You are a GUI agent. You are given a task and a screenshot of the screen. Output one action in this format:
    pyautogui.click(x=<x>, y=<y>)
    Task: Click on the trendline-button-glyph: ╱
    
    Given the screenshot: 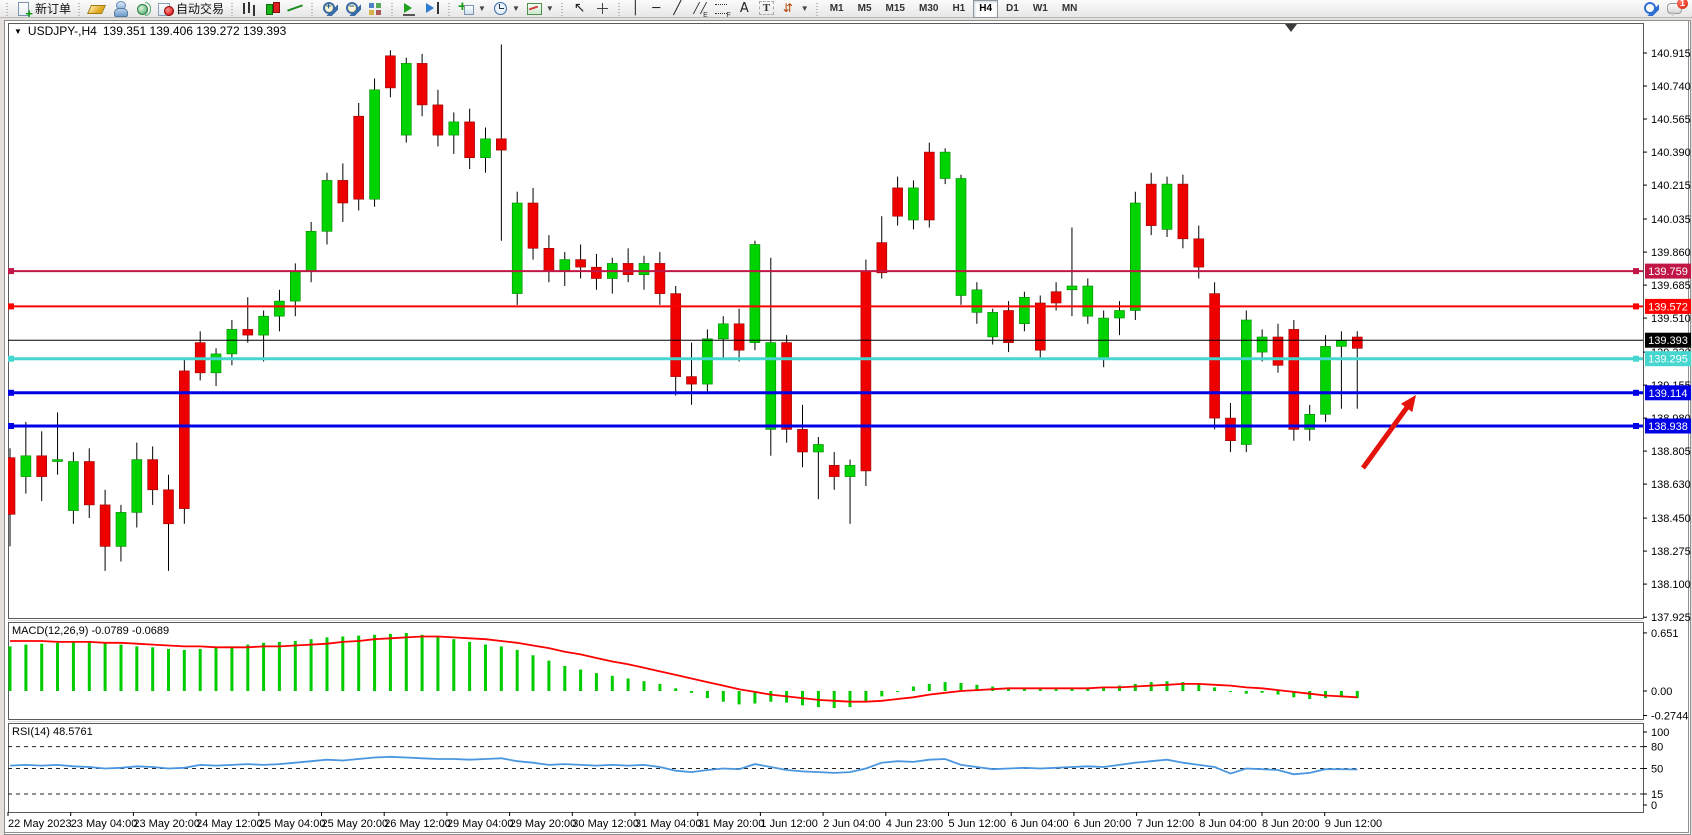 What is the action you would take?
    pyautogui.click(x=677, y=8)
    